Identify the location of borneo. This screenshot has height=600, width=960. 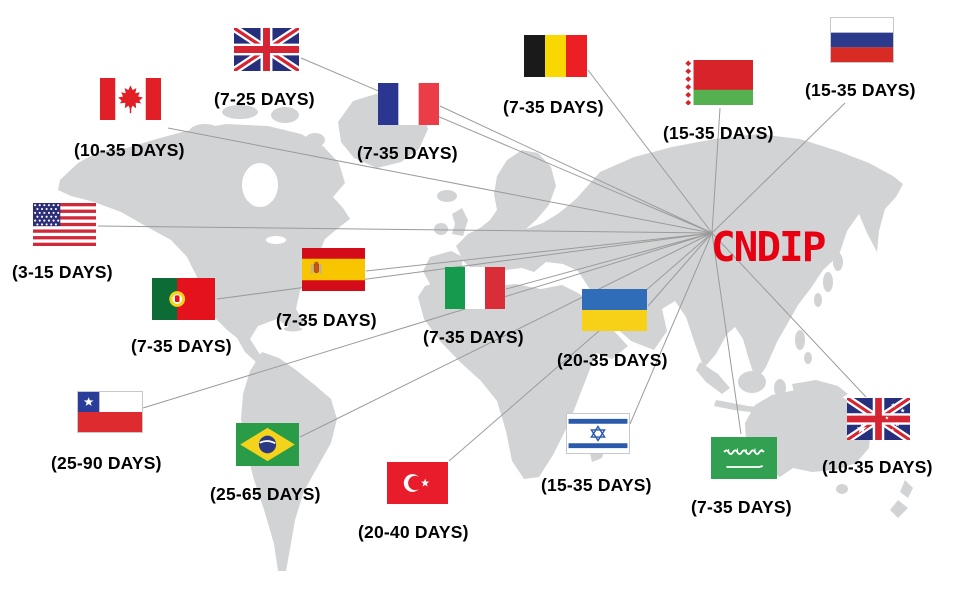
(752, 382).